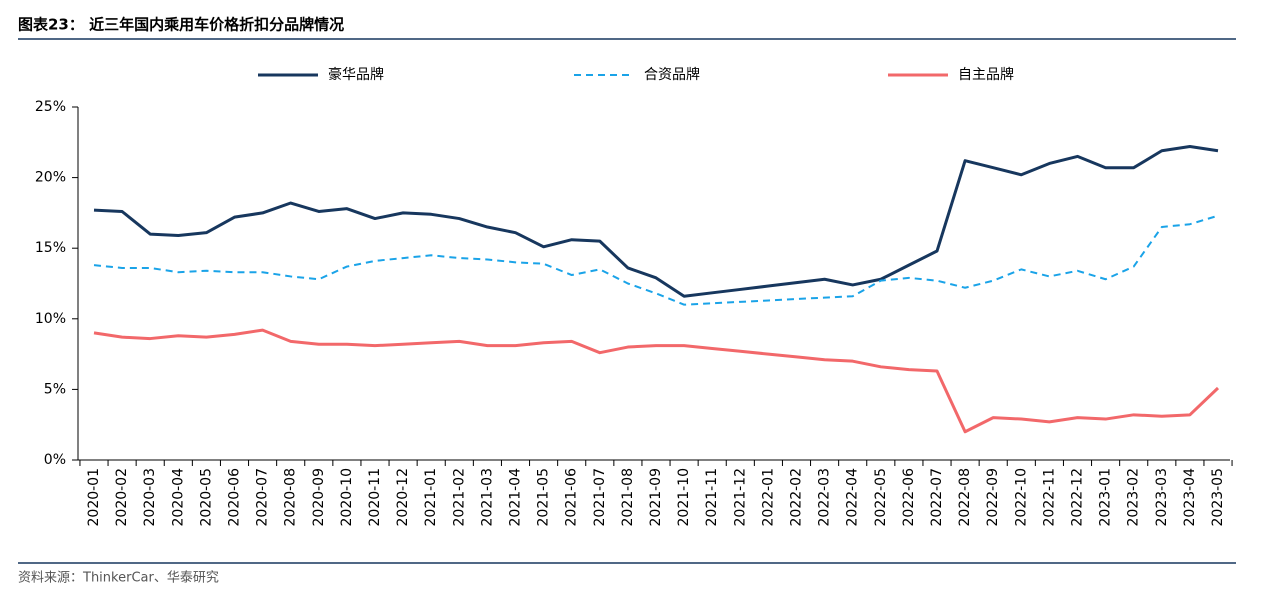 The width and height of the screenshot is (1269, 610). I want to click on x-tick-label: 2020-02, so click(122, 497).